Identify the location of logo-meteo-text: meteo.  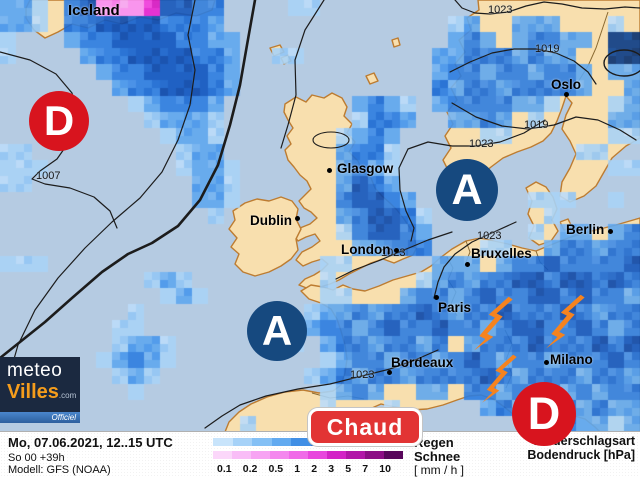
(35, 370).